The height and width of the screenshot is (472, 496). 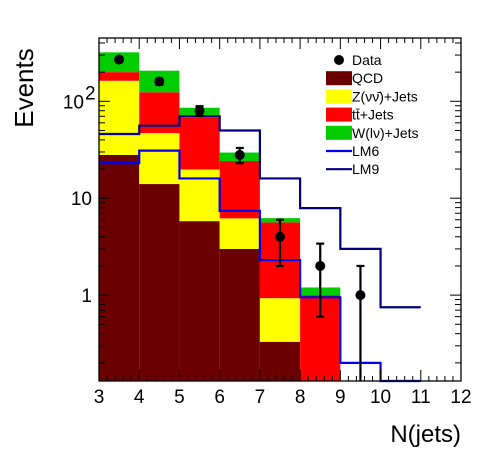 I want to click on x-tick-label: 11, so click(x=421, y=397).